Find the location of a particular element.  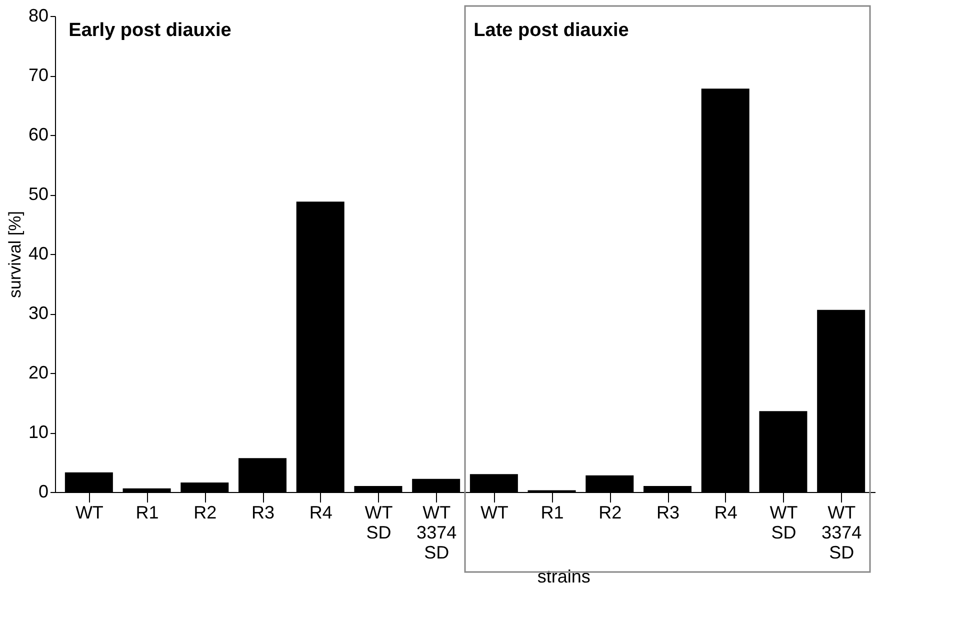

y-tick-label: 20 is located at coordinates (38, 372).